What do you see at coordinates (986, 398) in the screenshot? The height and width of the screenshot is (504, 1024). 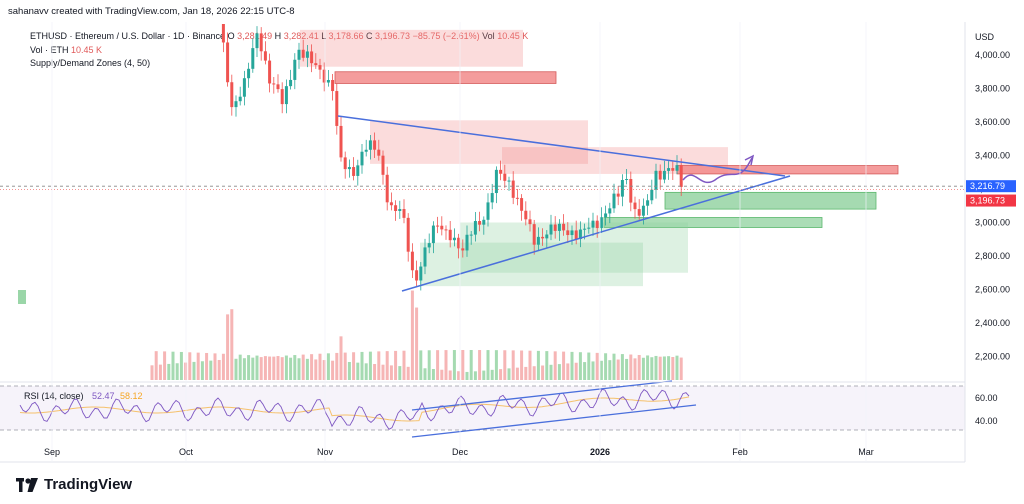 I see `rsi-tick: 60.00` at bounding box center [986, 398].